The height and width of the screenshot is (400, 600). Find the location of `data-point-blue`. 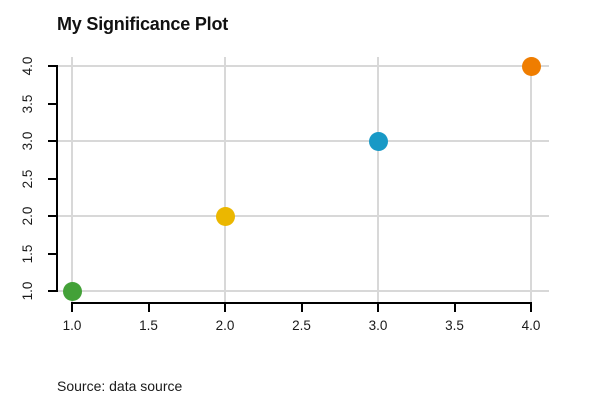

data-point-blue is located at coordinates (378, 141).